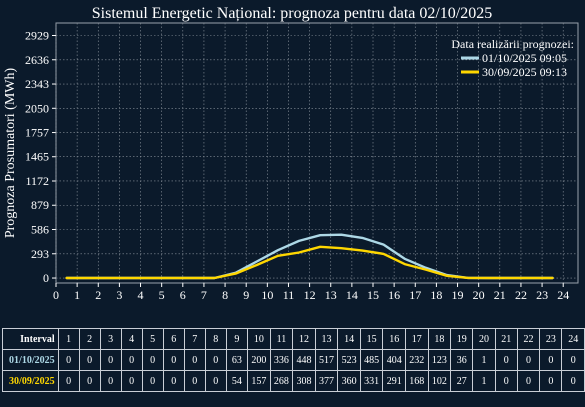  I want to click on x-tick-label: 2, so click(98, 295).